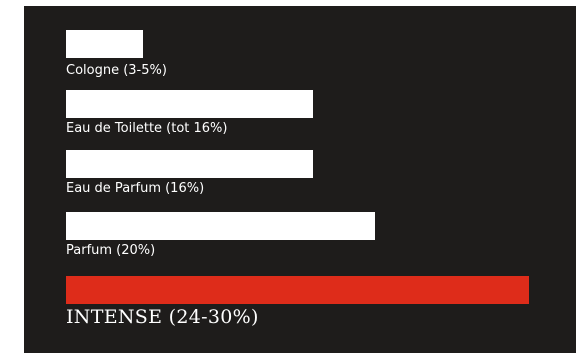 The width and height of the screenshot is (582, 353). I want to click on bar-cologne, so click(104, 44).